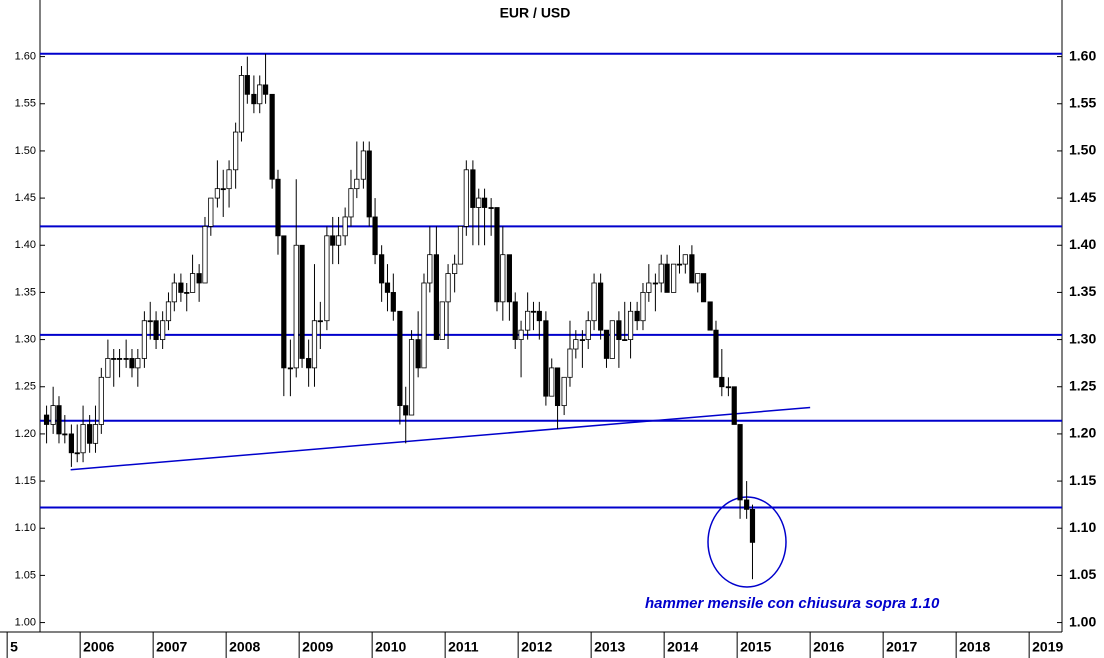 This screenshot has height=658, width=1104. Describe the element at coordinates (1082, 55) in the screenshot. I see `y2-tick-label: 1.60` at that location.